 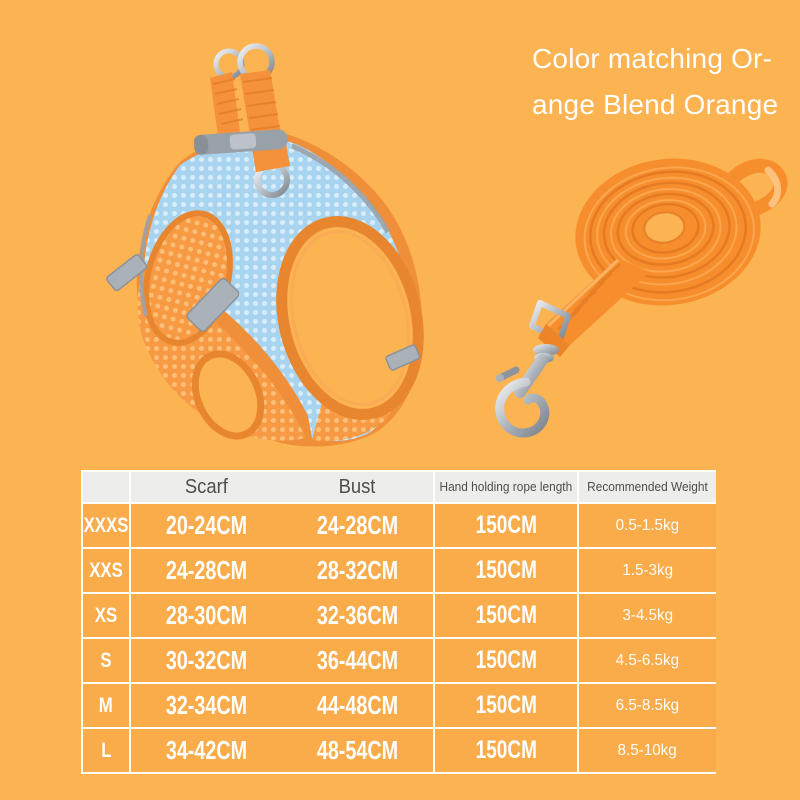 I want to click on header-cell-rope: Hand holding rope length, so click(x=506, y=487).